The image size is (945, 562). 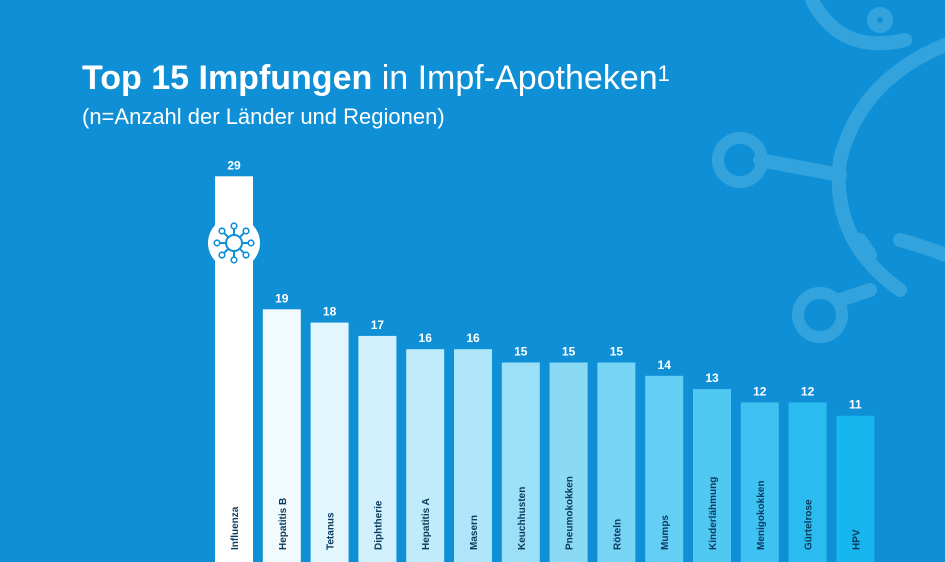 What do you see at coordinates (474, 532) in the screenshot?
I see `category-label: Masern` at bounding box center [474, 532].